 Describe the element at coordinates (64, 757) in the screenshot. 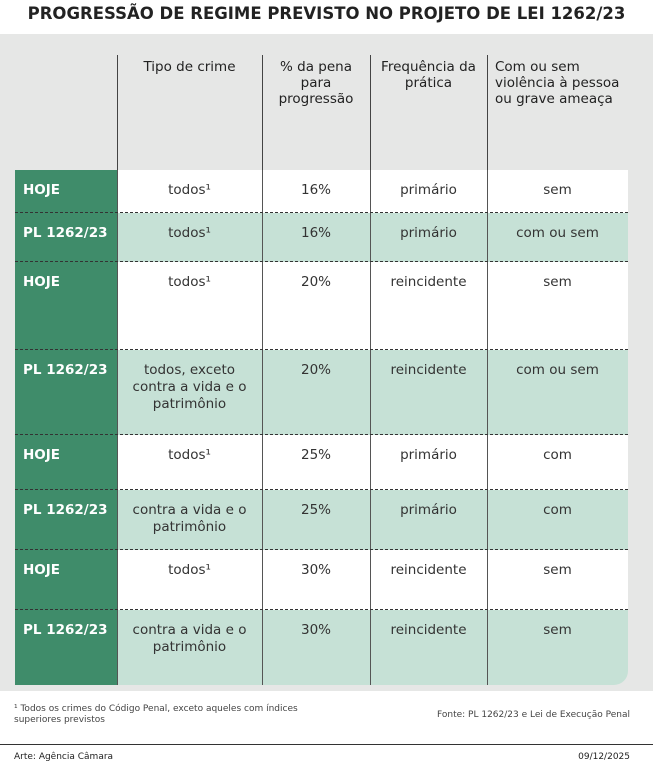

I see `credit: Arte: Agência Câmara` at that location.